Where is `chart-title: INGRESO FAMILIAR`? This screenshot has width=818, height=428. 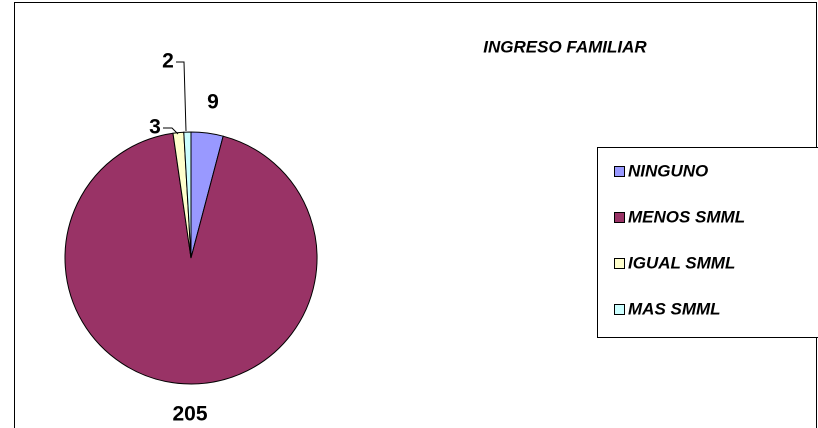
chart-title: INGRESO FAMILIAR is located at coordinates (565, 46).